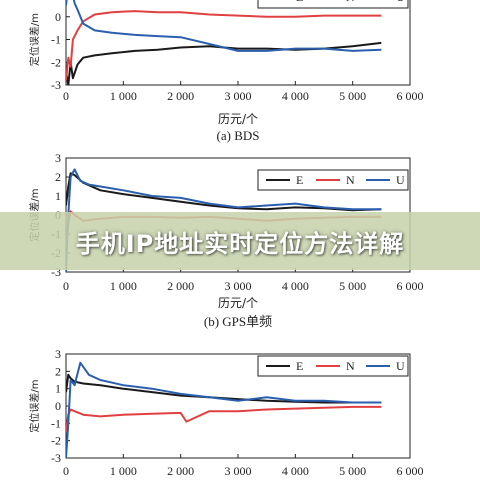  What do you see at coordinates (333, 4) in the screenshot?
I see `legend-box` at bounding box center [333, 4].